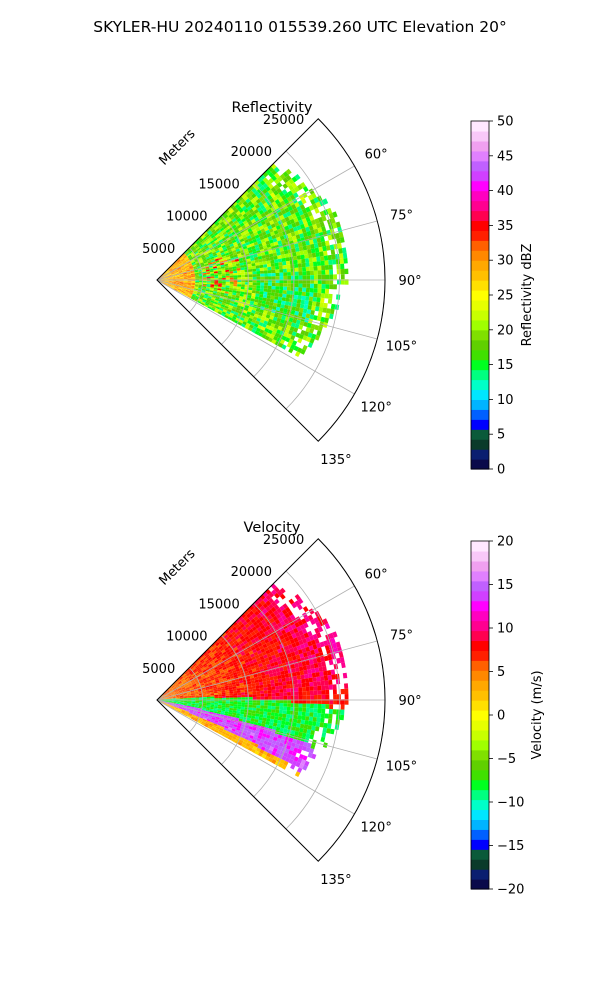  I want to click on sector-frame, so click(271, 280).